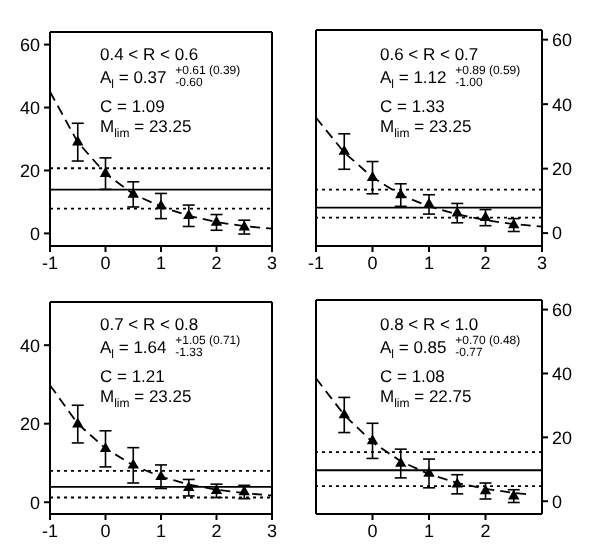  What do you see at coordinates (429, 324) in the screenshot?
I see `annotation: 0.8 < R < 1.0` at bounding box center [429, 324].